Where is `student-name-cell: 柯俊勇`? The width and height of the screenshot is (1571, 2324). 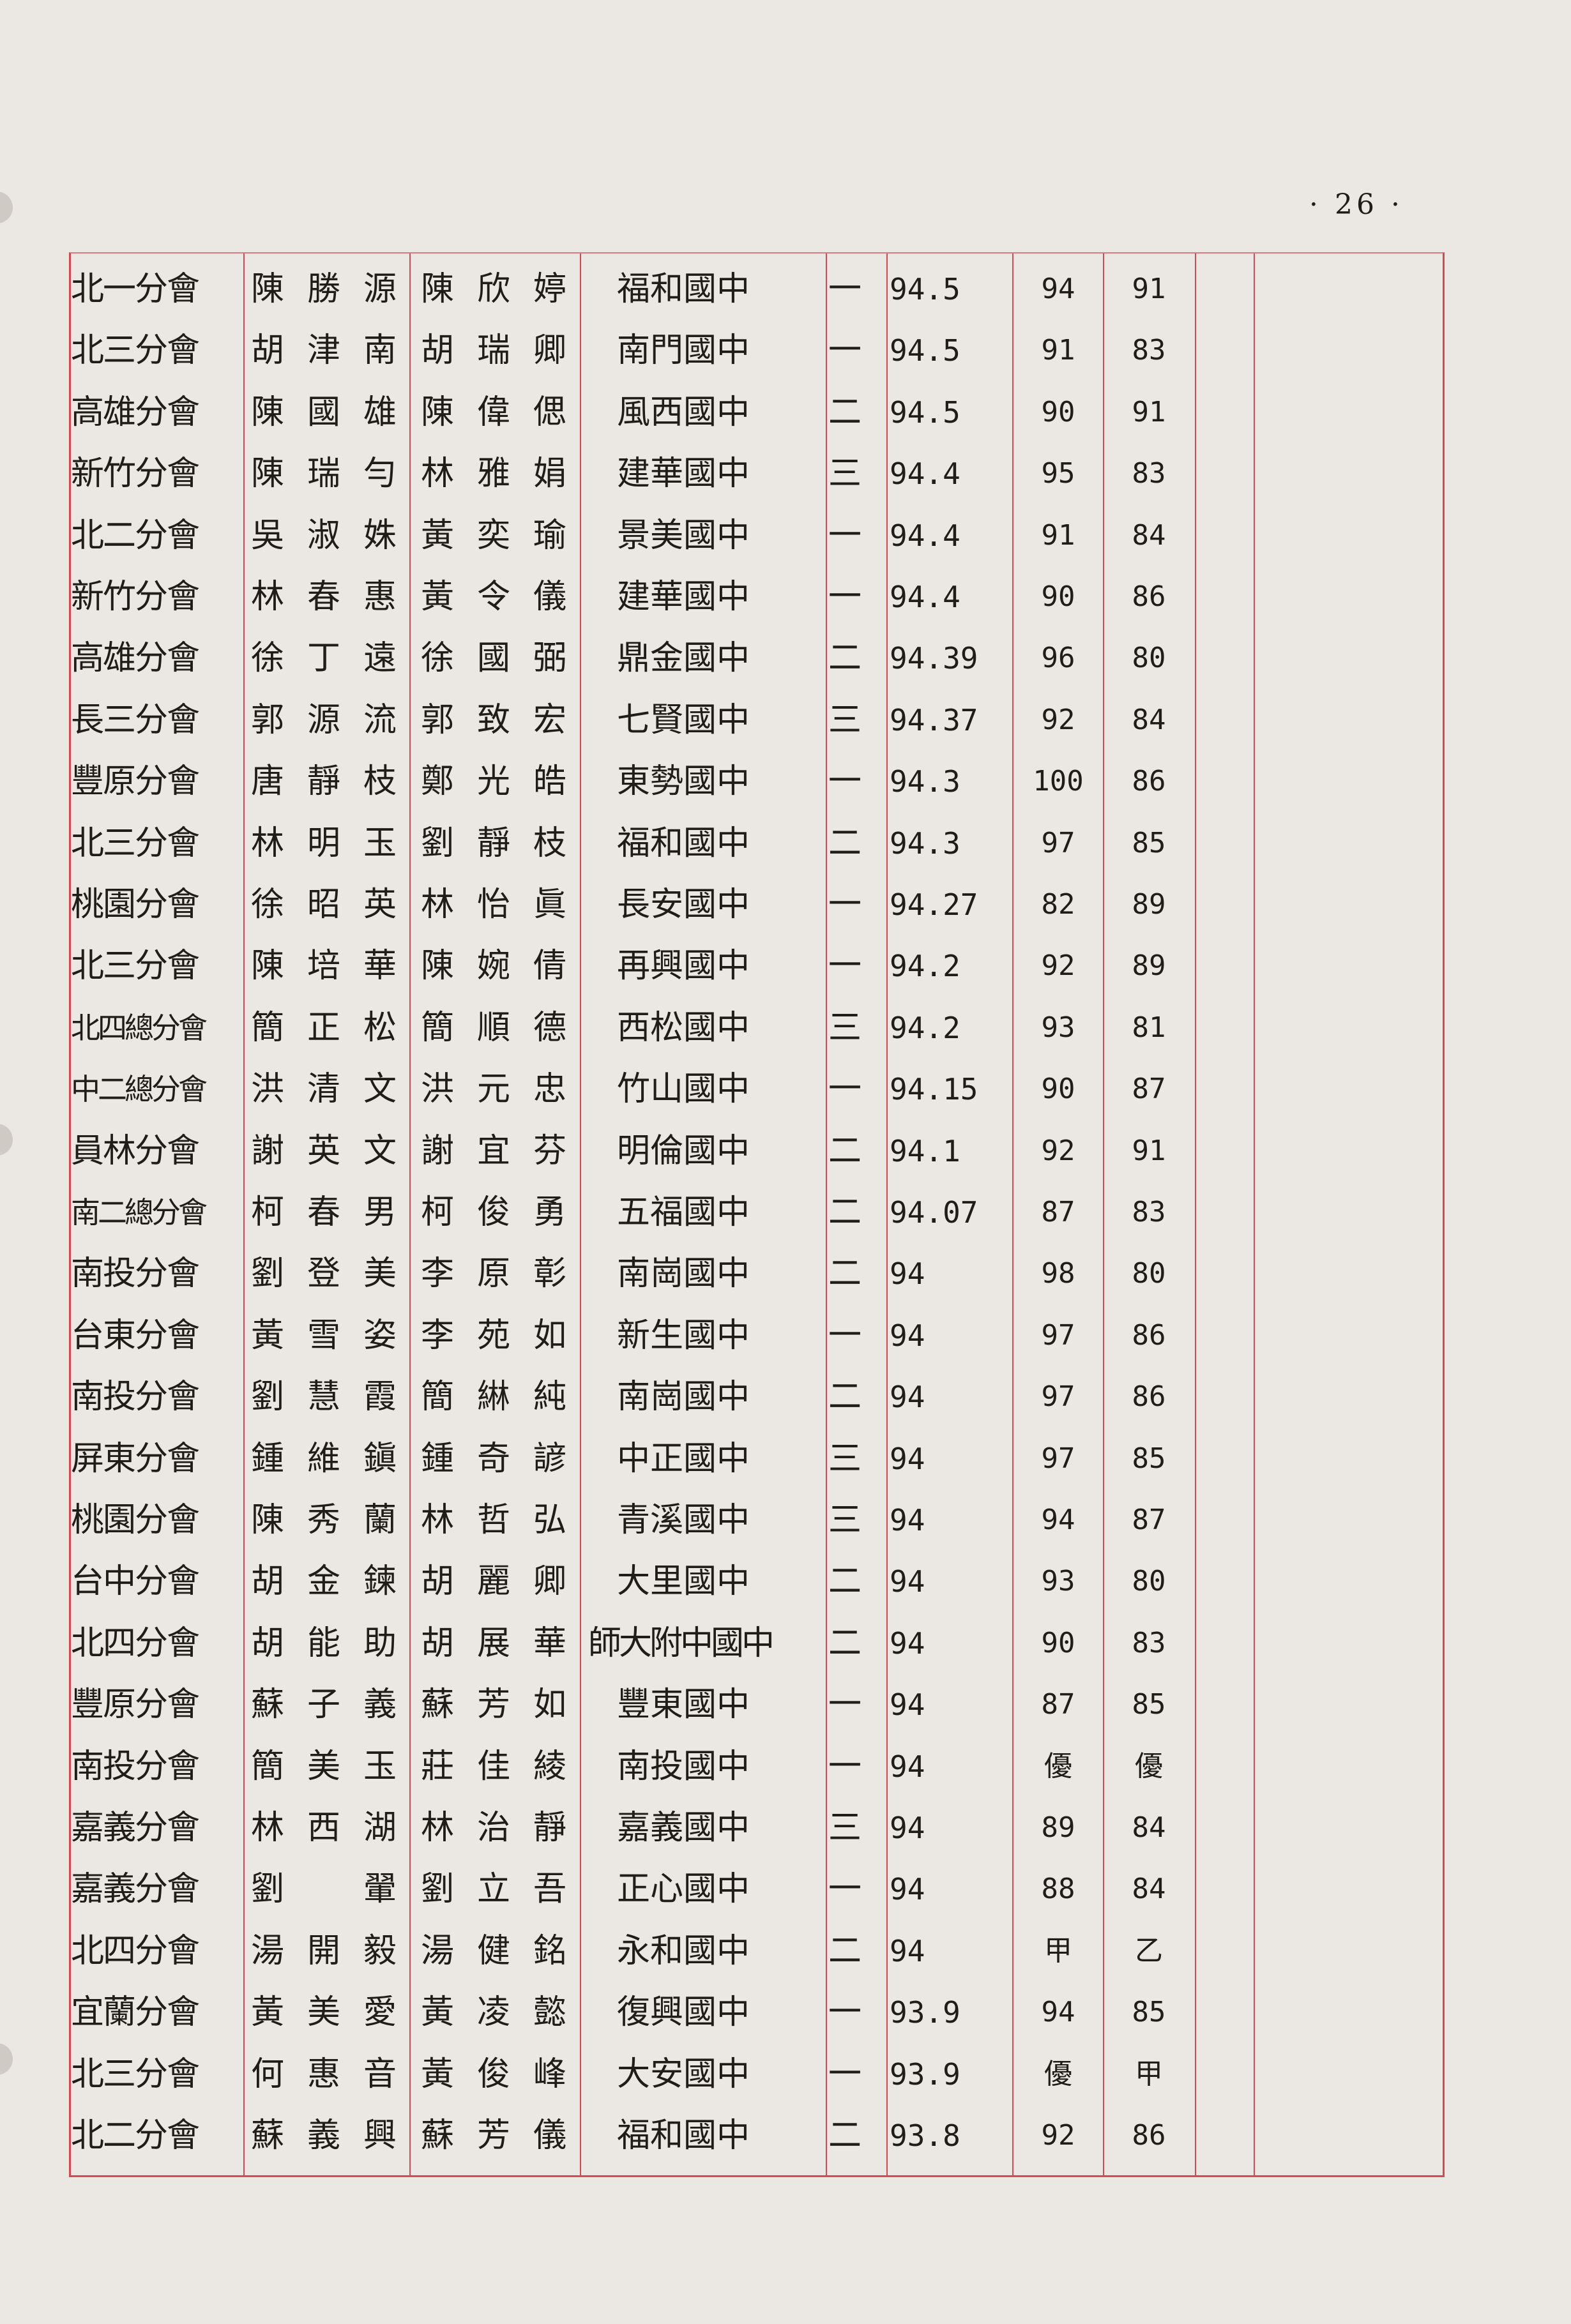
student-name-cell: 柯俊勇 is located at coordinates (506, 1212).